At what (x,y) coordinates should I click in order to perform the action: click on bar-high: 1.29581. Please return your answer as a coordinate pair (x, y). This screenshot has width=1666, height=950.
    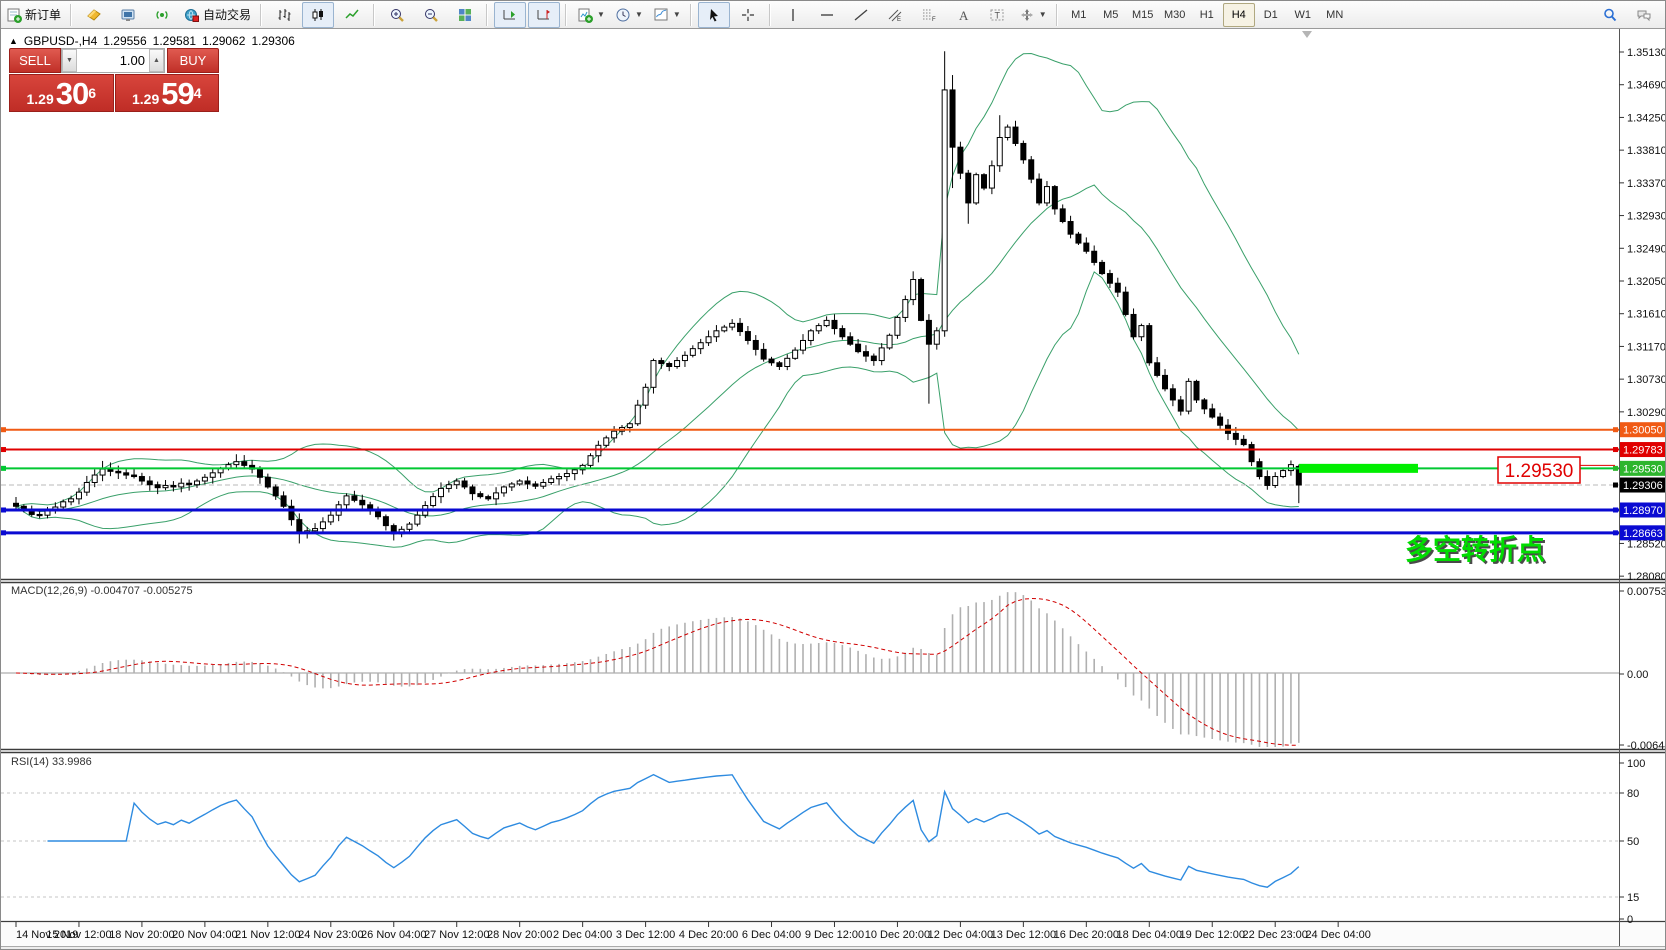
    Looking at the image, I should click on (174, 41).